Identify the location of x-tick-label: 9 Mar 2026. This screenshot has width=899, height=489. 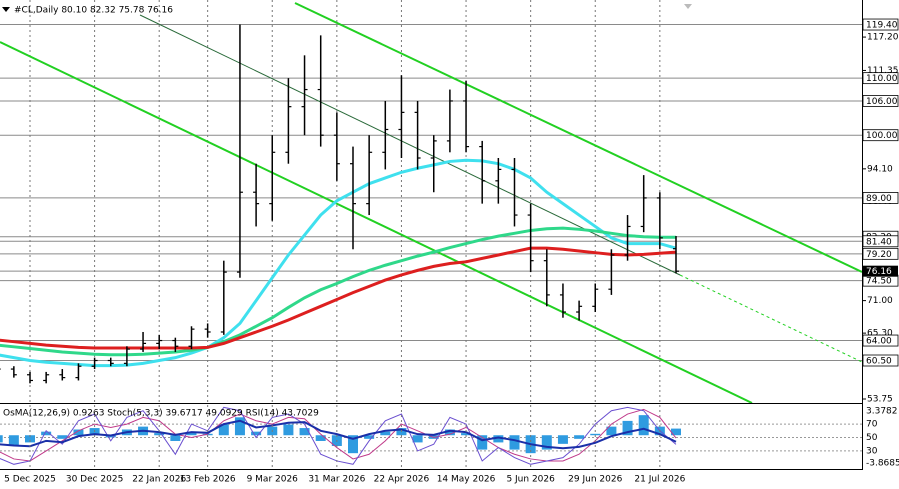
(273, 480).